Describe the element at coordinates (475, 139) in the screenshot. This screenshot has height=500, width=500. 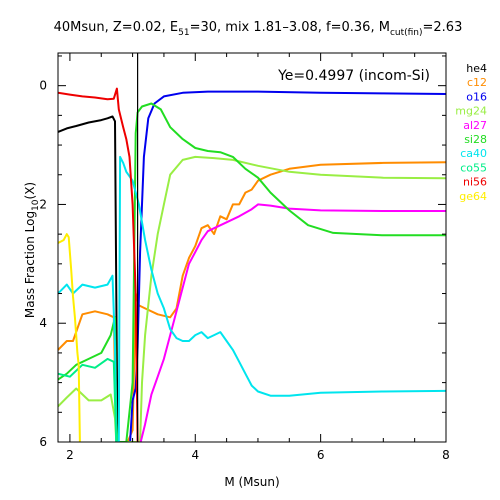
I see `legend-label-si28: si28` at that location.